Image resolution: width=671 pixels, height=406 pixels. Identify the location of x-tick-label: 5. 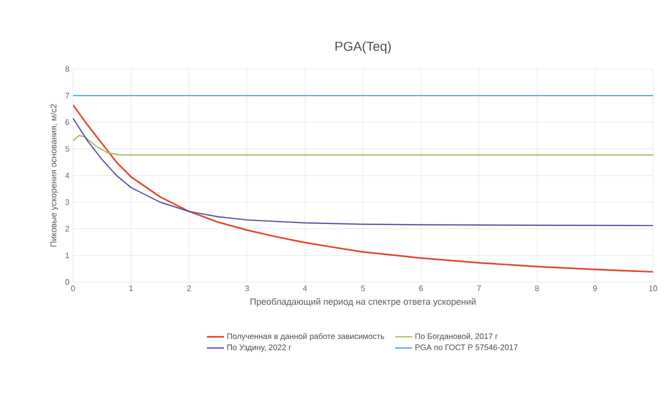
(363, 289).